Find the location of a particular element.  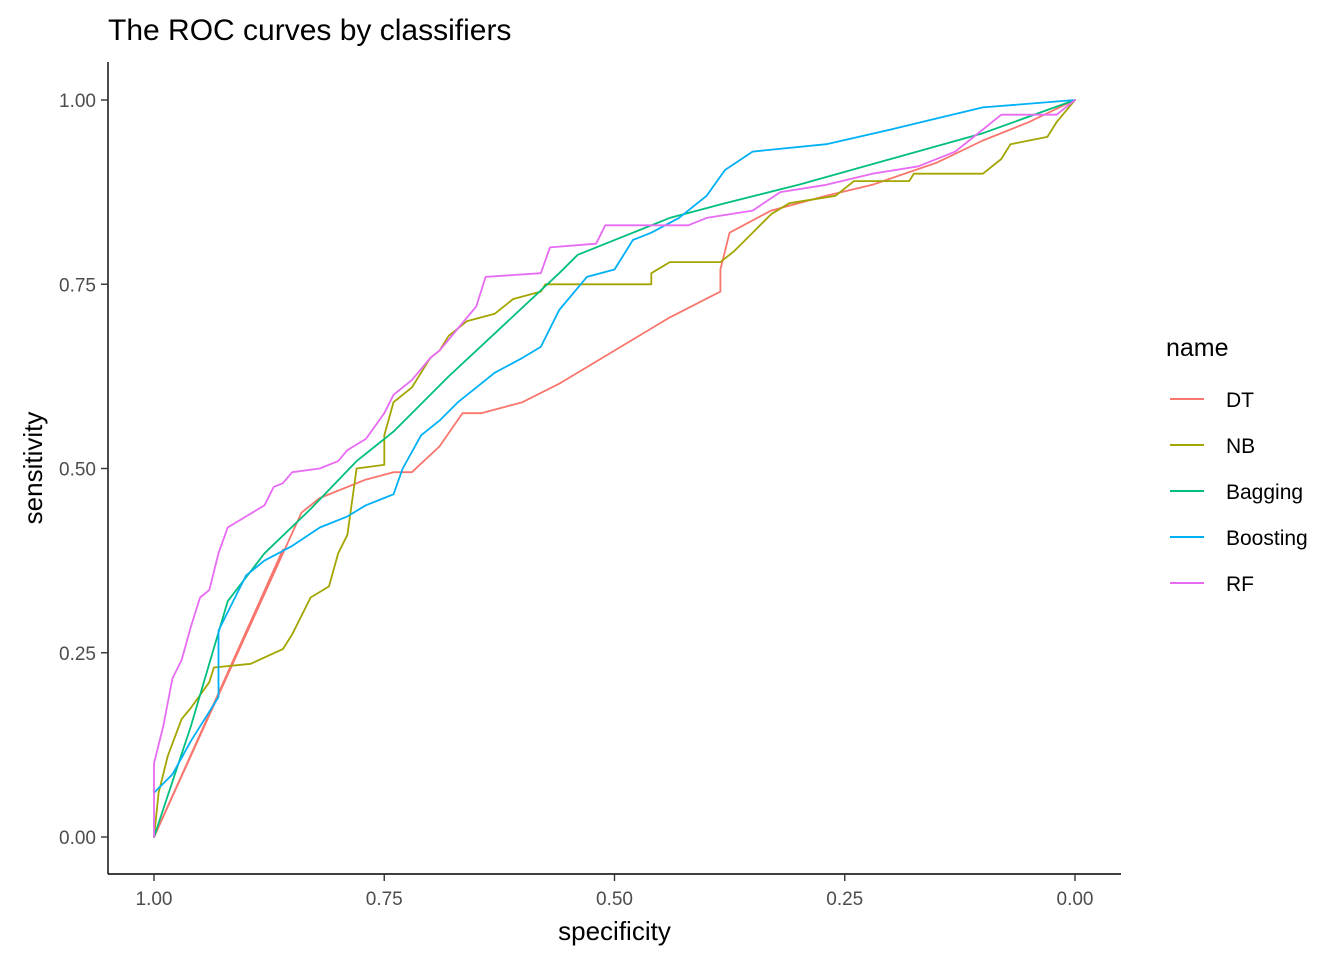

y-tick-label: 0.50 is located at coordinates (77, 470).